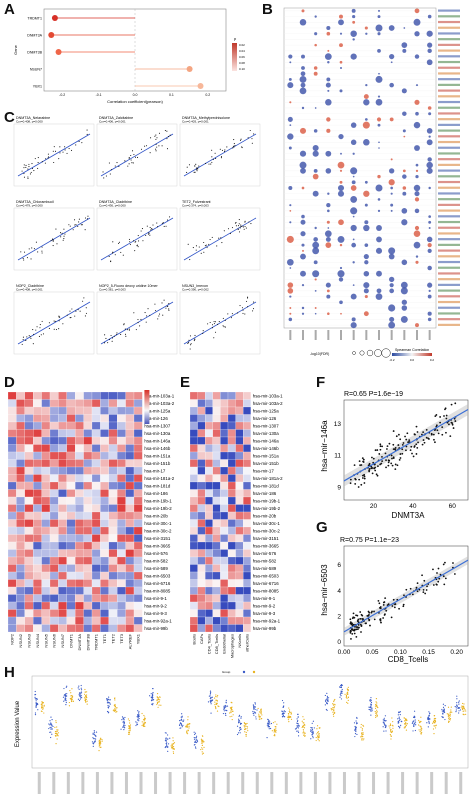  Describe the element at coordinates (264, 613) in the screenshot. I see `panel-e-row-label: hsa-mir-9-3` at that location.